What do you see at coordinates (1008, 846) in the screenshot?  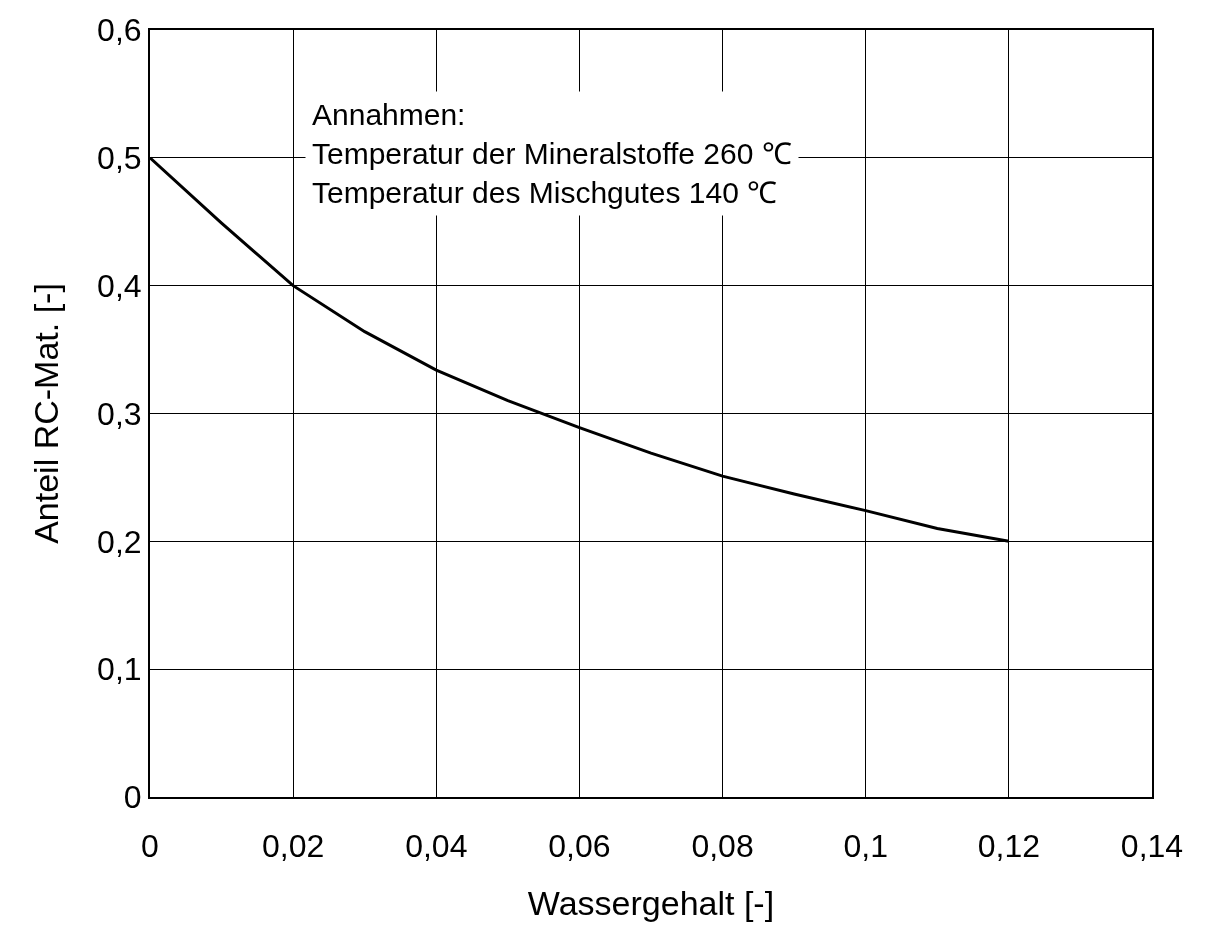 I see `x-tick-label: 0,12` at bounding box center [1008, 846].